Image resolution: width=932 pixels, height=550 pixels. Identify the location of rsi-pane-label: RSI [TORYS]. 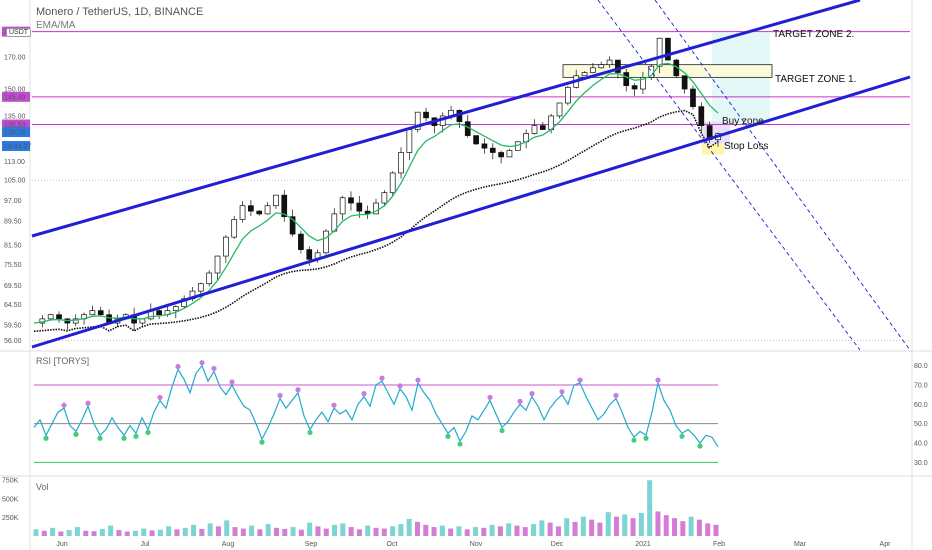
(63, 361).